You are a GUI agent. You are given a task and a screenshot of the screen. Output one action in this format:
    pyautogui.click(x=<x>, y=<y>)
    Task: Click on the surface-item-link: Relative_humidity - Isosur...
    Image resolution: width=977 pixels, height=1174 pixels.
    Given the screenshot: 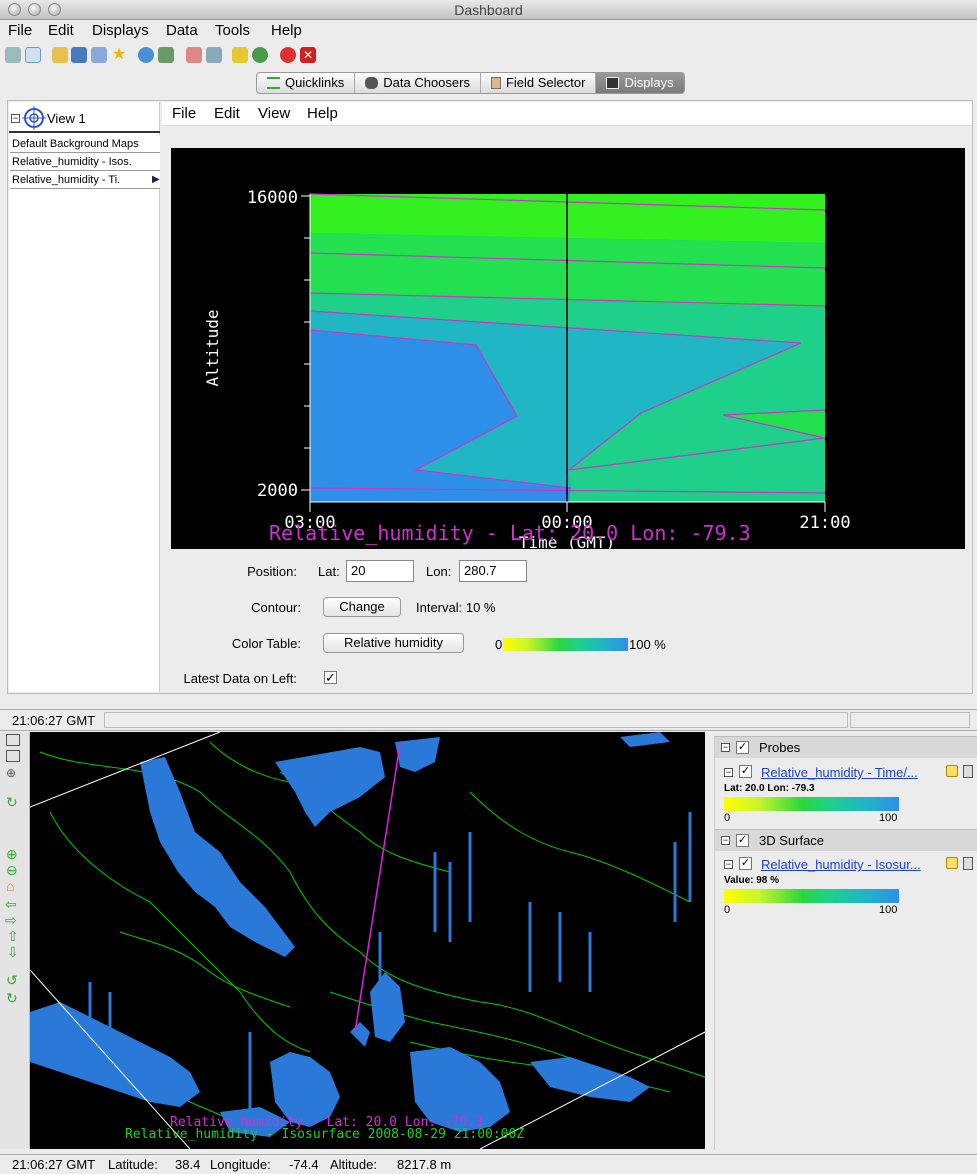 What is the action you would take?
    pyautogui.click(x=841, y=864)
    